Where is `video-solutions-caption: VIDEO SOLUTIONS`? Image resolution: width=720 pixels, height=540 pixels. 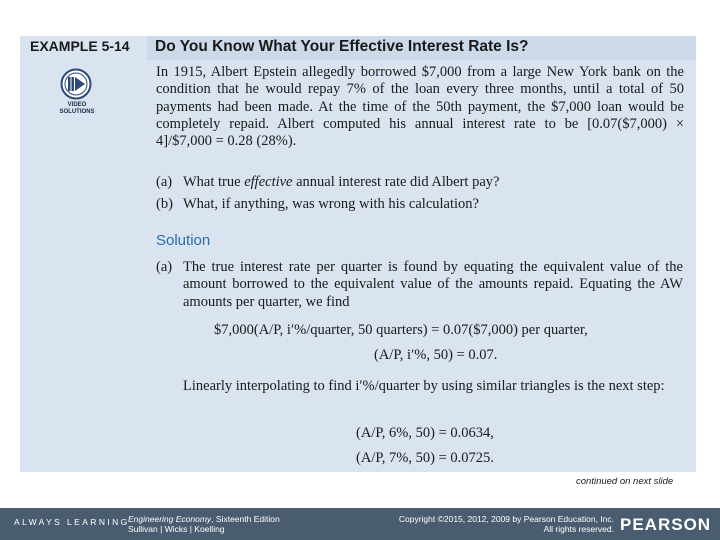 video-solutions-caption: VIDEO SOLUTIONS is located at coordinates (77, 109).